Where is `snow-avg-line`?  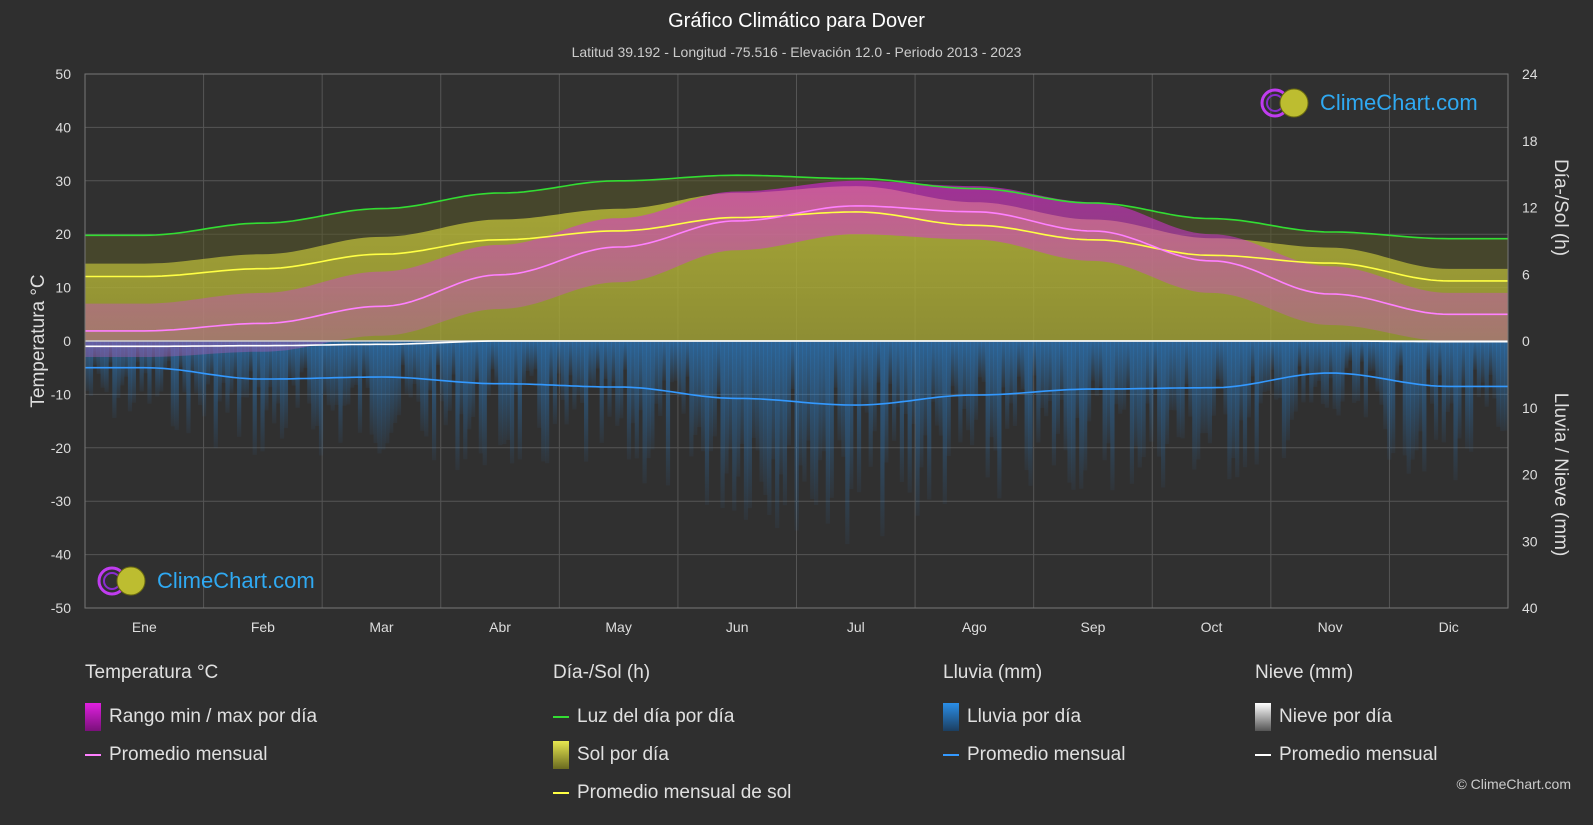 snow-avg-line is located at coordinates (796, 344).